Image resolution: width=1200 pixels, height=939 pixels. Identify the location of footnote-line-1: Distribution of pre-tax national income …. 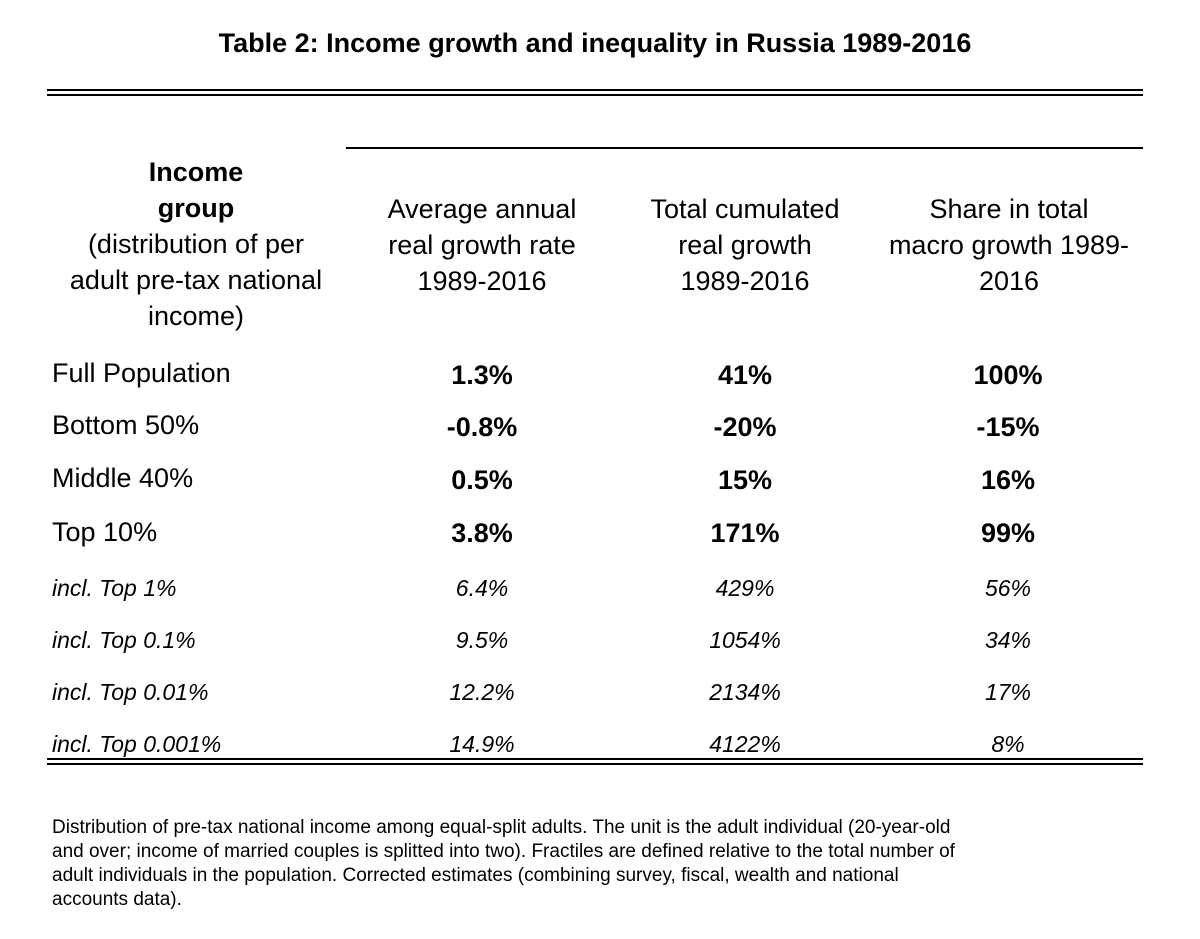
(501, 827).